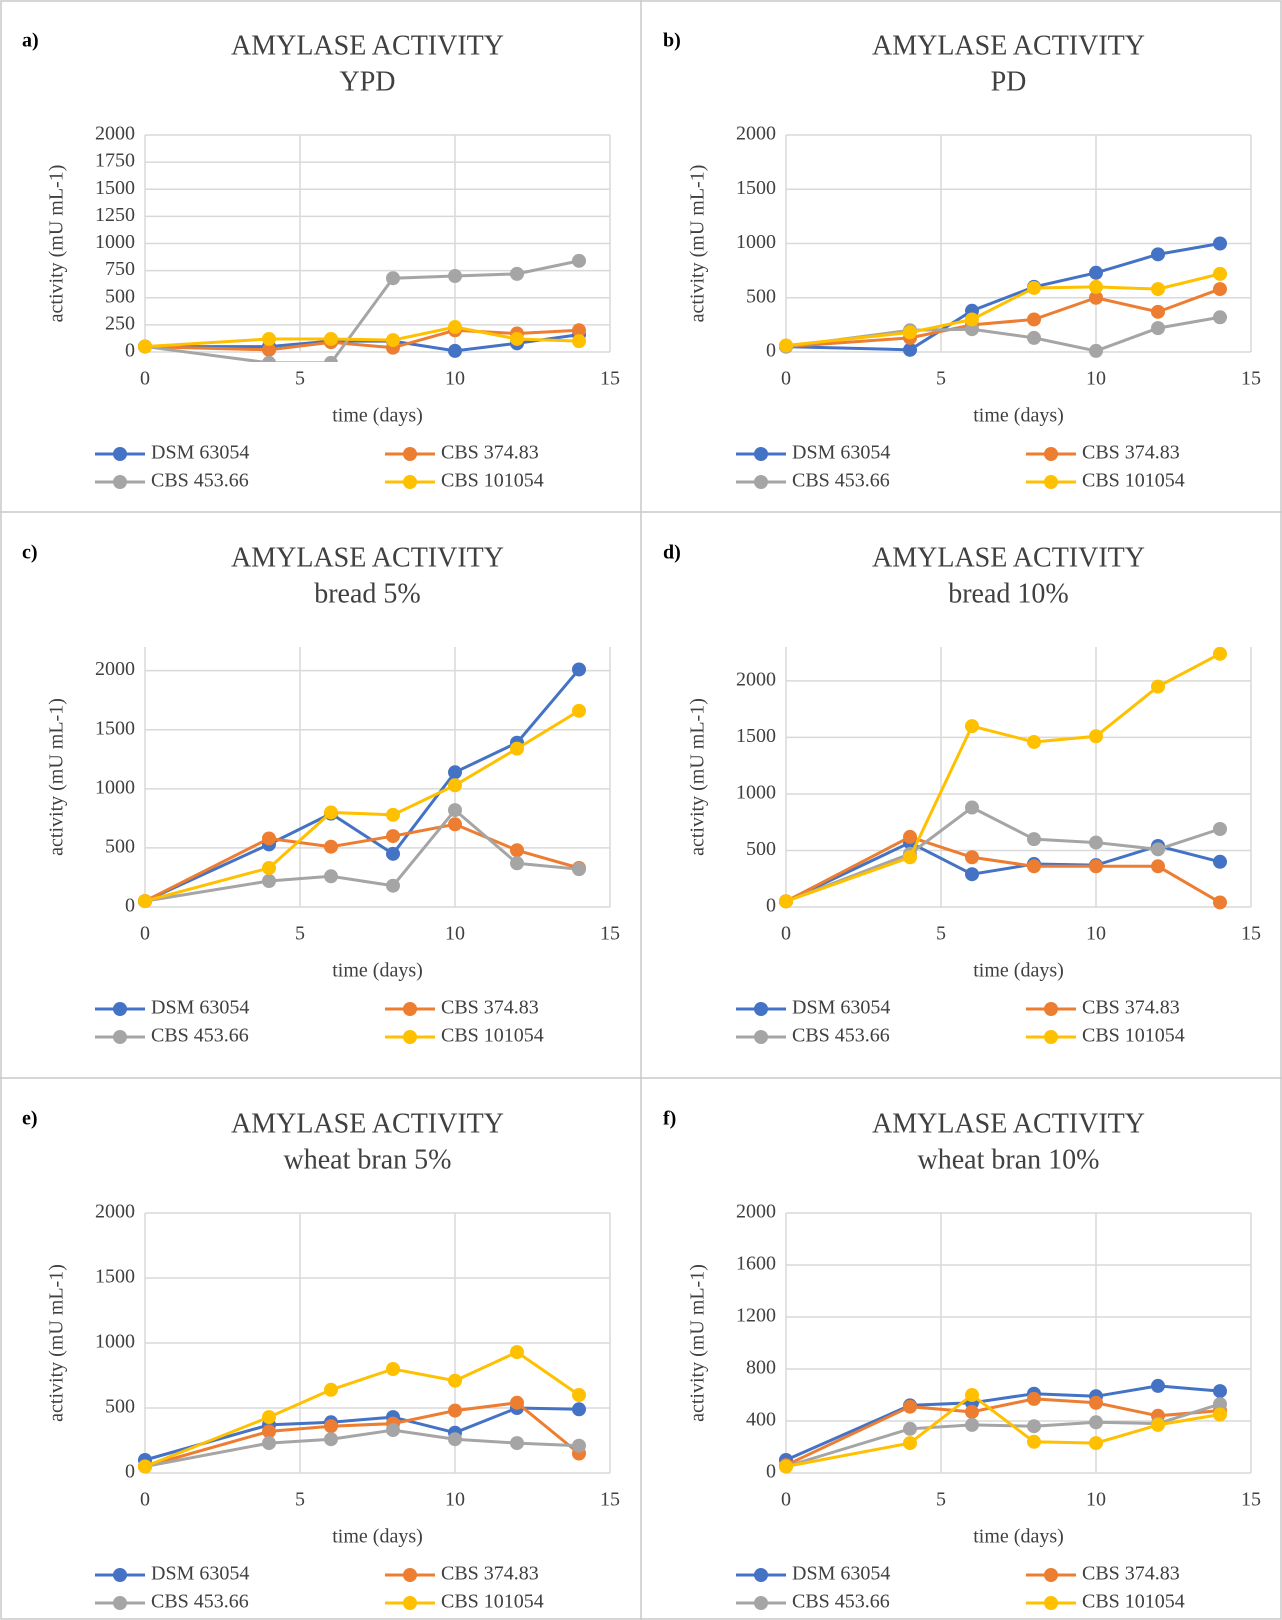 The width and height of the screenshot is (1282, 1620). Describe the element at coordinates (120, 323) in the screenshot. I see `y-tick-label: 250` at that location.